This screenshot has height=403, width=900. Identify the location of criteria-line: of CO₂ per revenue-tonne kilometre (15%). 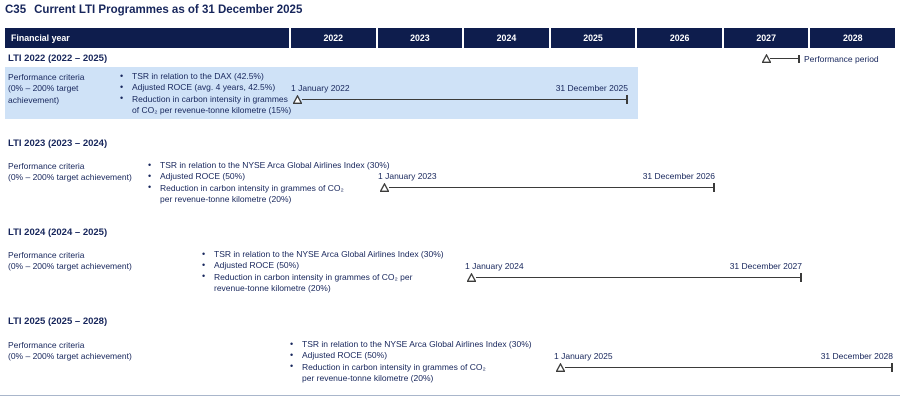
(212, 109).